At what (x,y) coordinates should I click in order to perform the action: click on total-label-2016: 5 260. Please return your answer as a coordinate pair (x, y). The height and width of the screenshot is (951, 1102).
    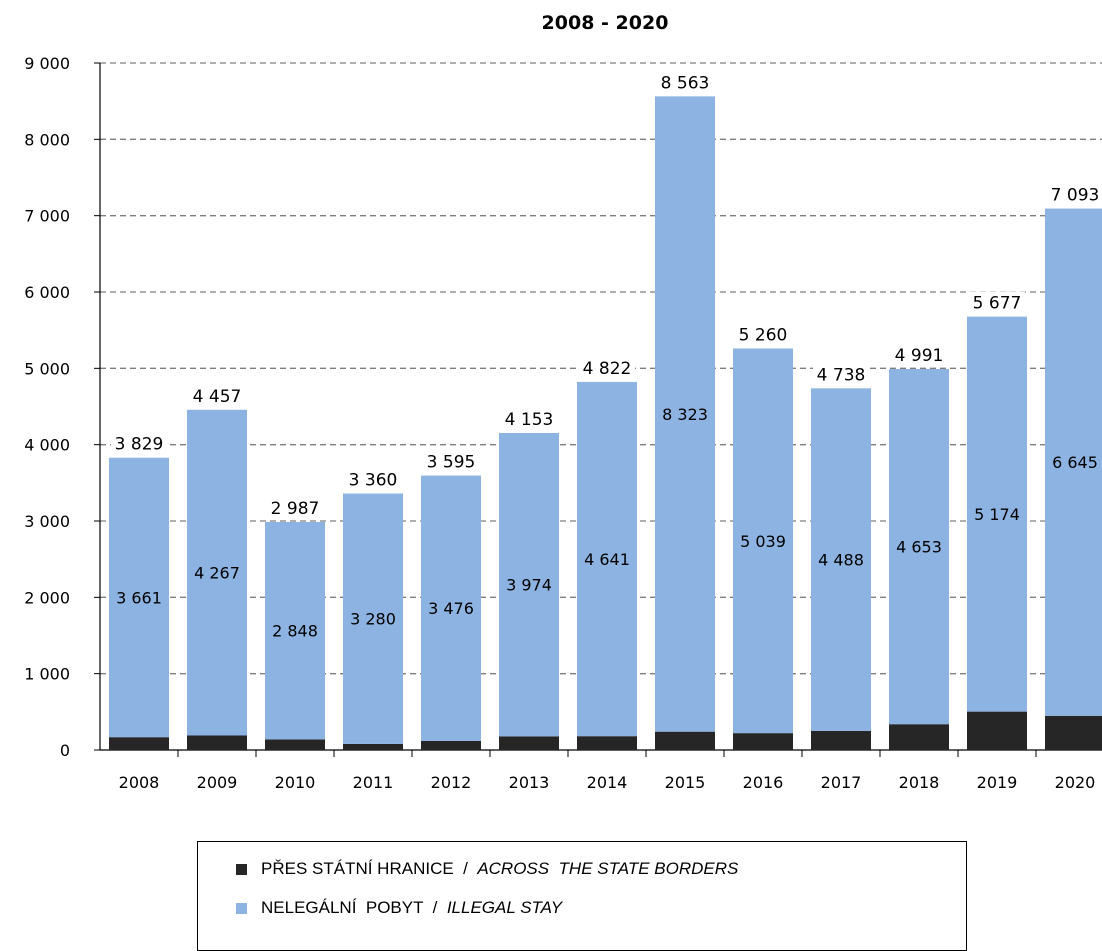
    Looking at the image, I should click on (763, 335).